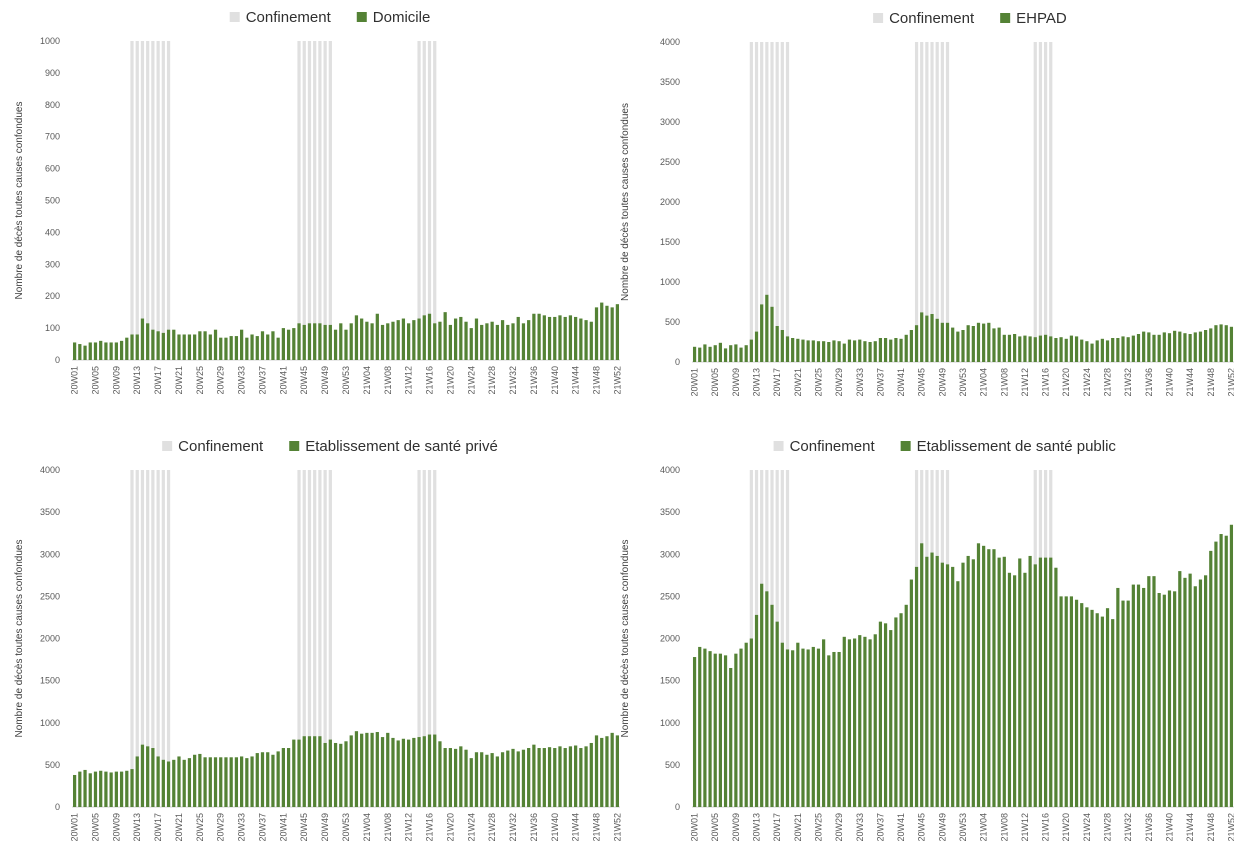 Image resolution: width=1234 pixels, height=863 pixels. What do you see at coordinates (880, 827) in the screenshot?
I see `x-tick-label: 20W37` at bounding box center [880, 827].